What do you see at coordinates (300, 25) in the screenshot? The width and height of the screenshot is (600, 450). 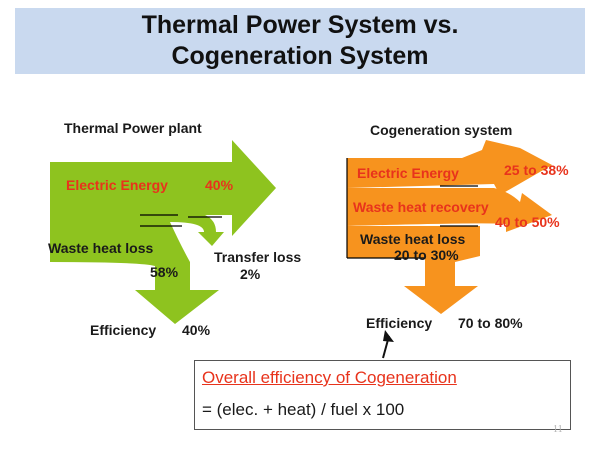 I see `title-line-1: Thermal Power System vs.` at bounding box center [300, 25].